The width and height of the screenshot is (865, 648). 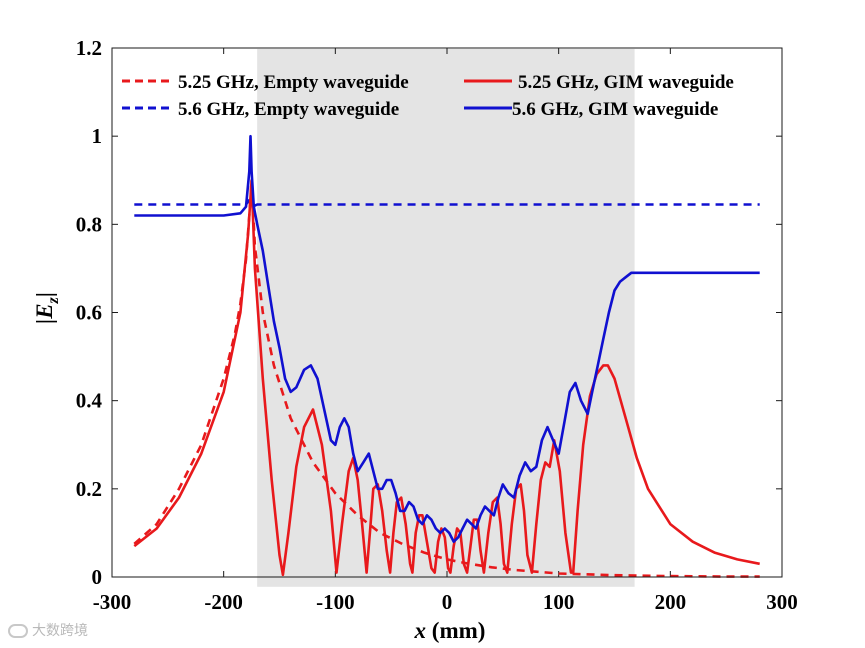 I want to click on legend-label-56-gim: 5.6 GHz, GIM waveguide, so click(x=615, y=109).